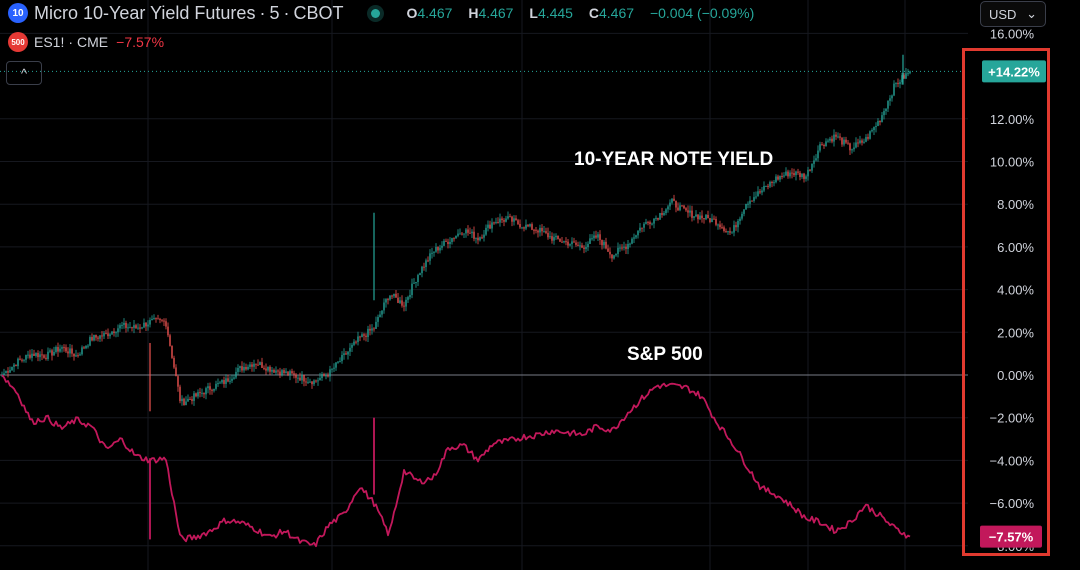 This screenshot has width=1080, height=570. I want to click on compare-symbol: ES1!, so click(49, 42).